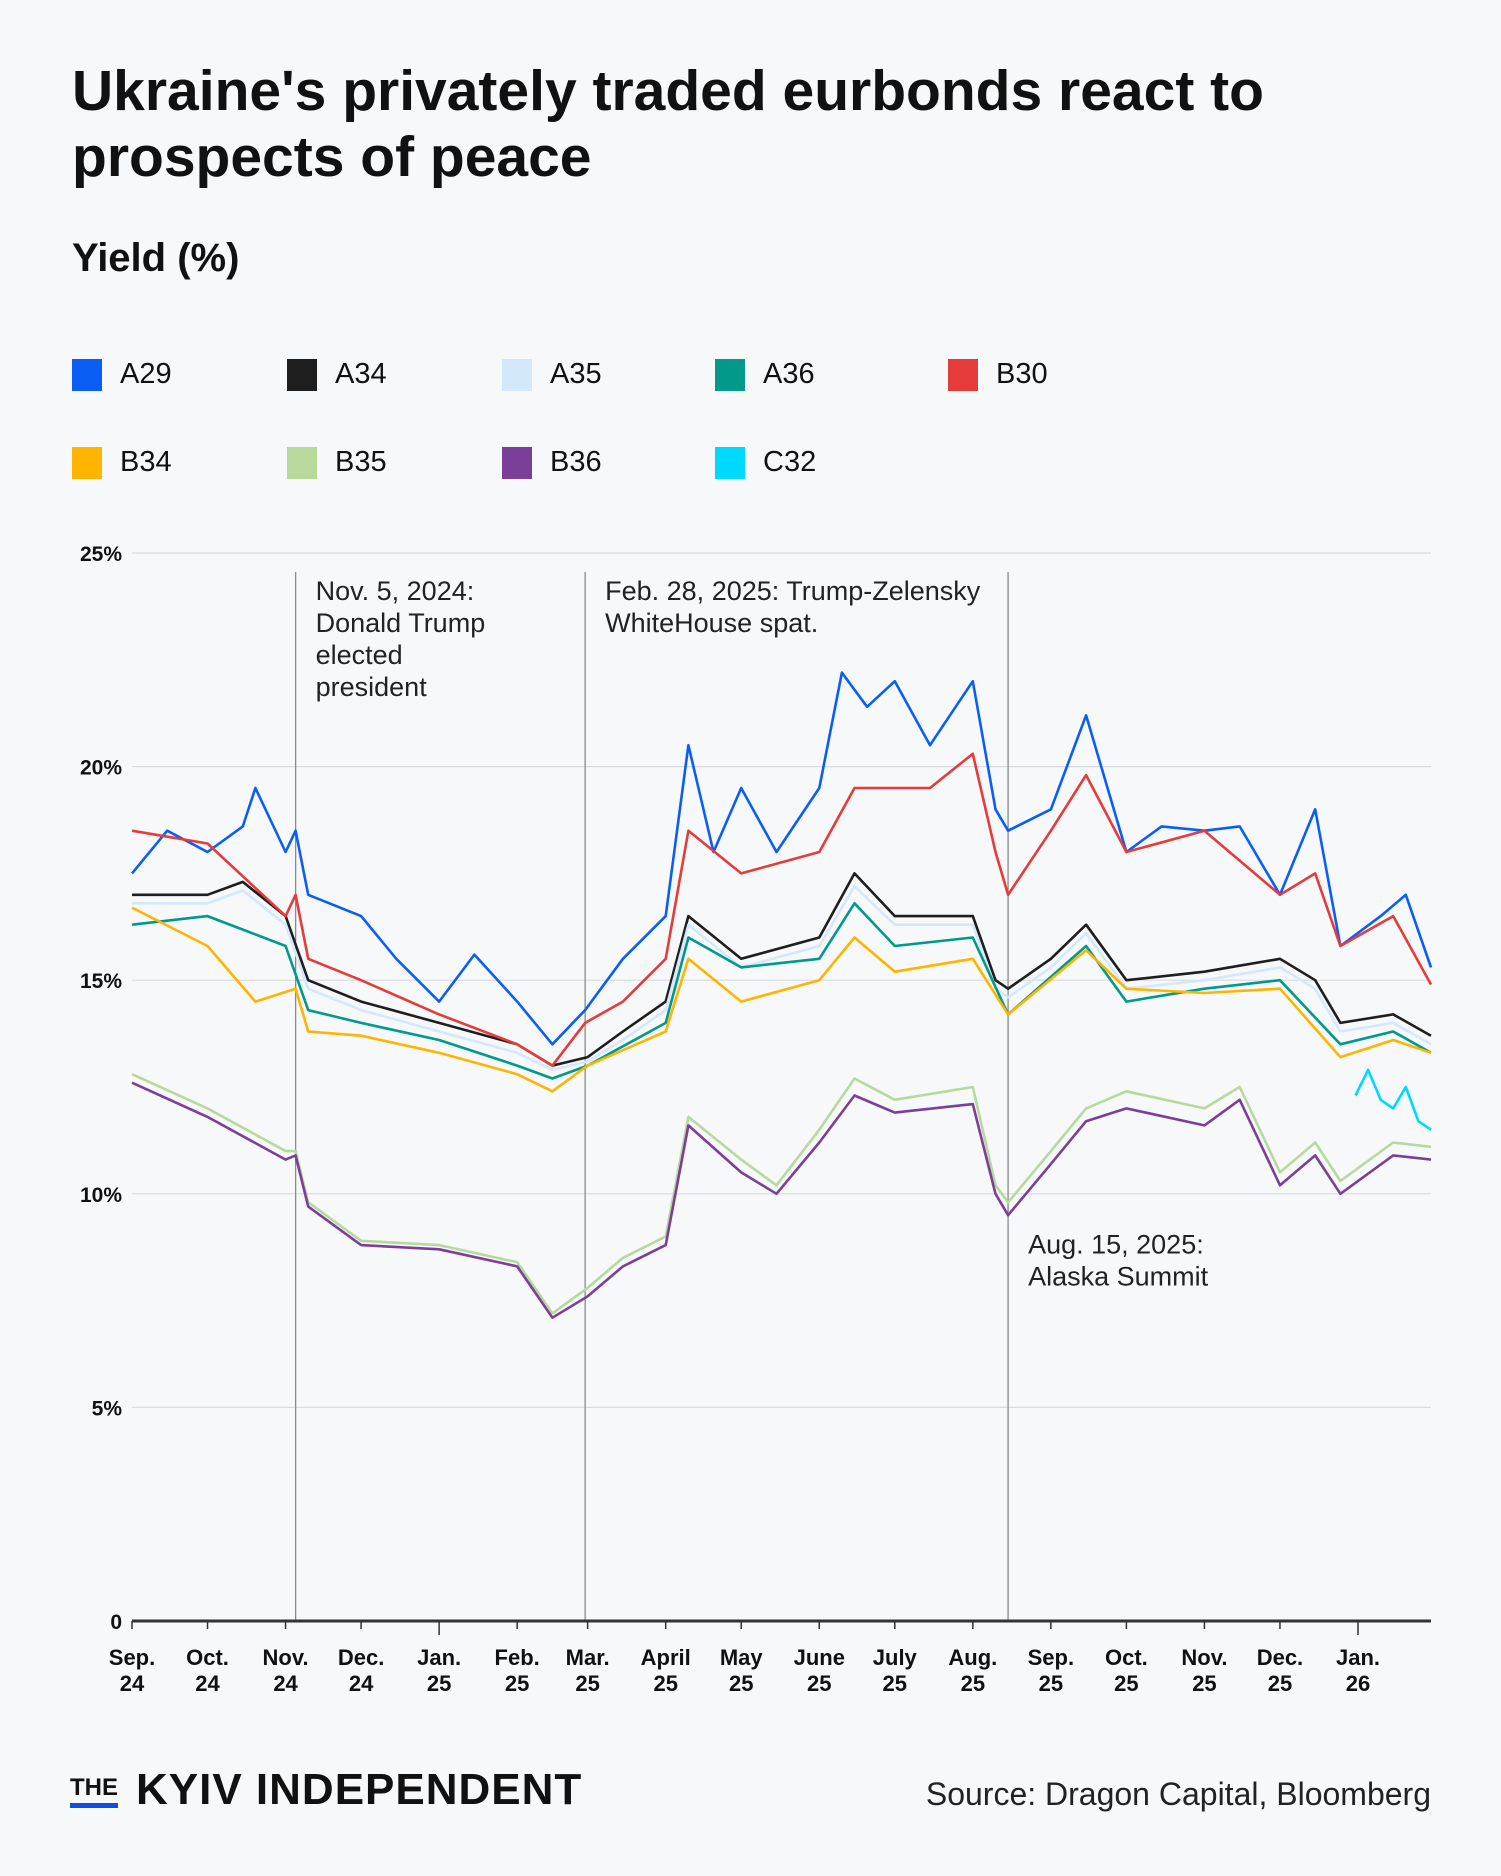  I want to click on chart-subtitle: Yield (%), so click(156, 258).